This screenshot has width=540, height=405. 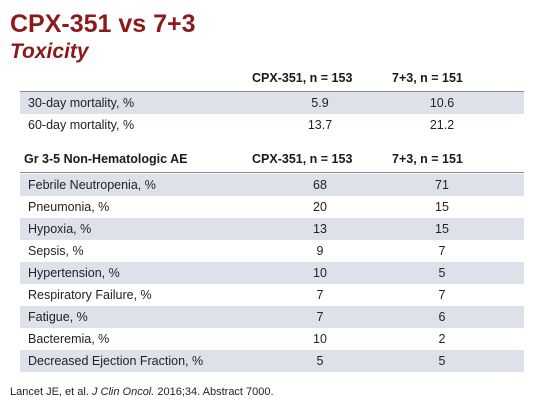 I want to click on row-label: Hypoxia, %, so click(x=60, y=229).